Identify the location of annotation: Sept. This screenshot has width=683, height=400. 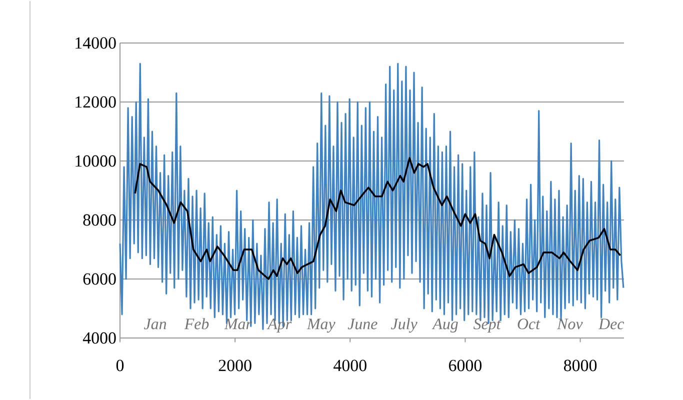
(487, 325).